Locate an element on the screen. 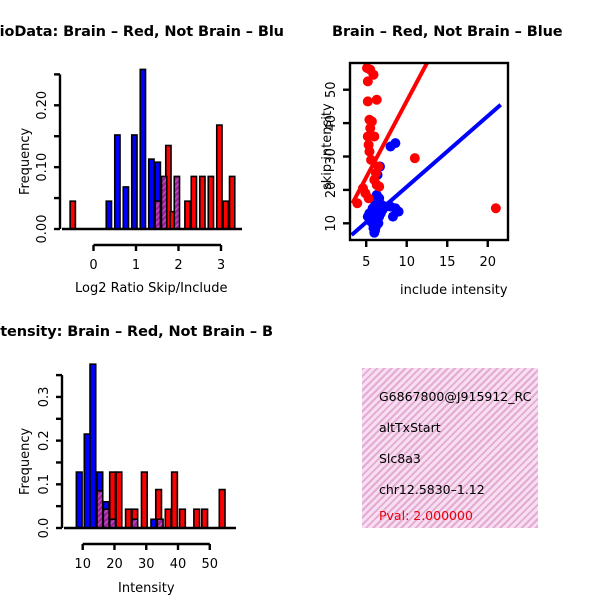 The height and width of the screenshot is (600, 600). ratio-histogram-title: RatioData: Brain – Red, Not Brain – Blu is located at coordinates (142, 32).